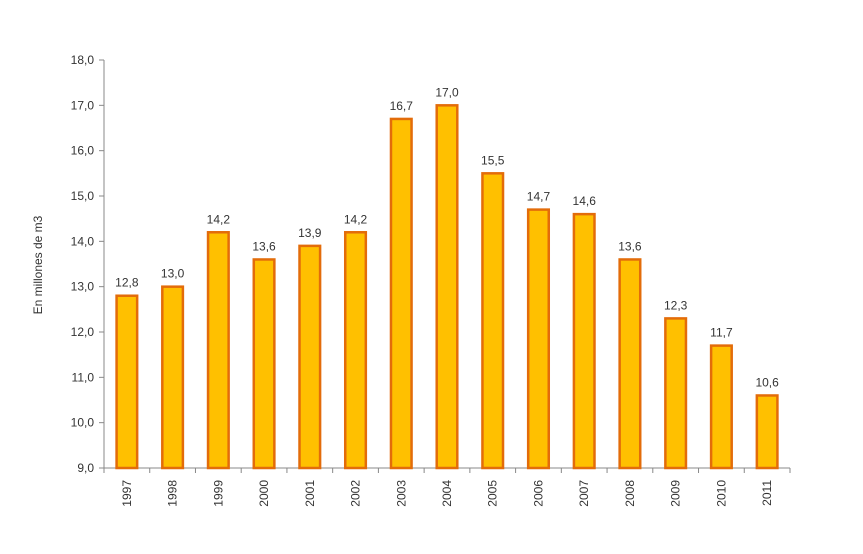 This screenshot has height=554, width=863. What do you see at coordinates (721, 333) in the screenshot?
I see `data-label-2010: 11,7` at bounding box center [721, 333].